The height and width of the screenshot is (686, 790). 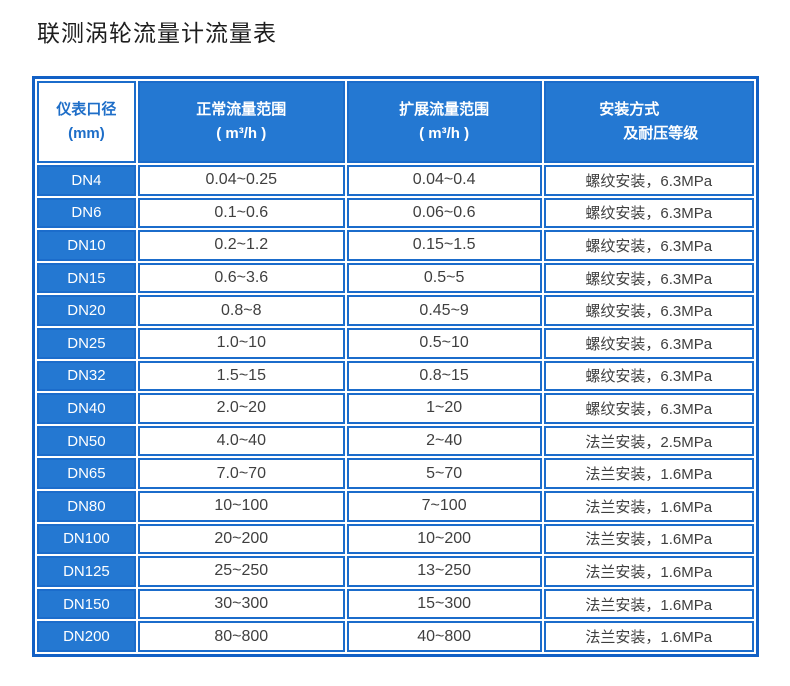 I want to click on table-row: DN32 1.5~15 0.8~15 螺纹安装，6.3MPa, so click(x=395, y=376).